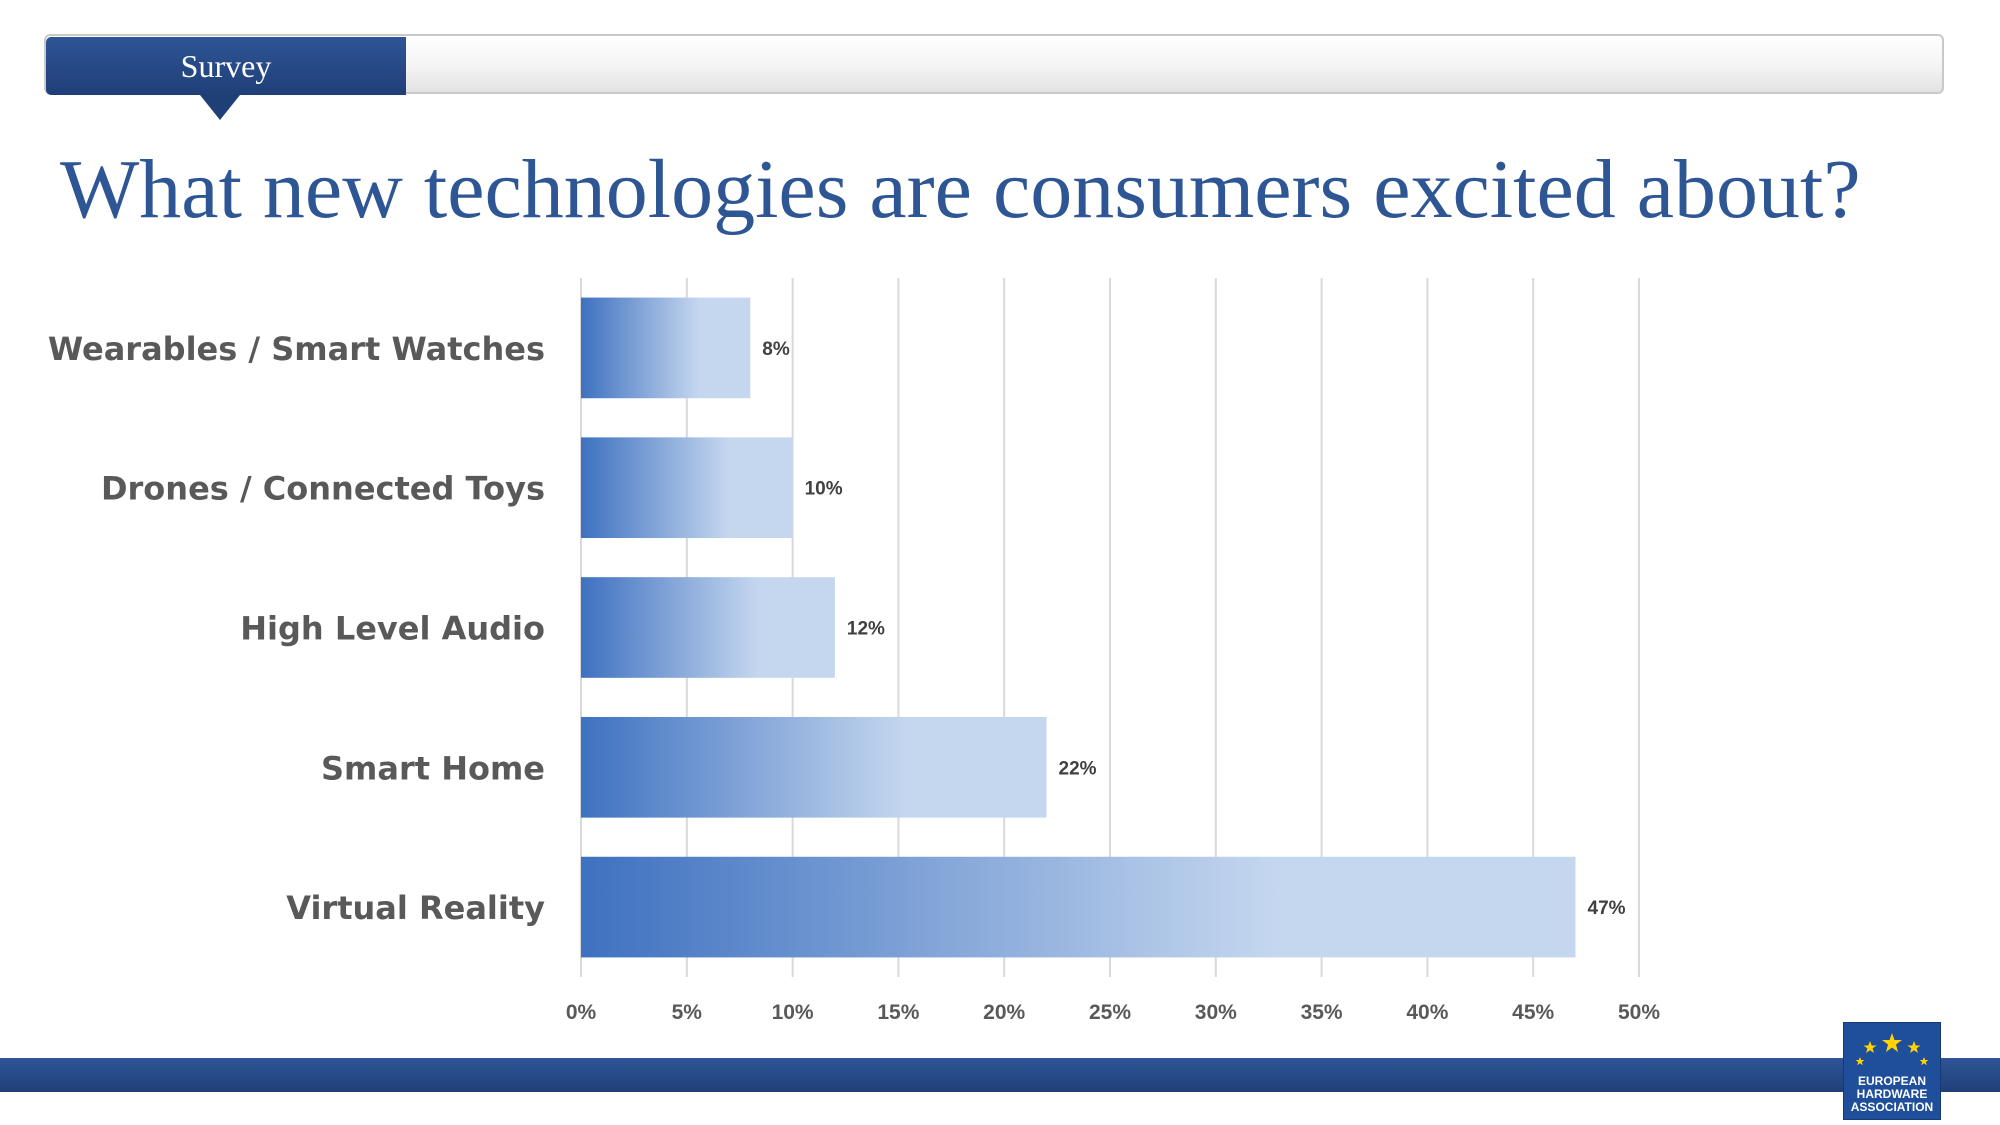  What do you see at coordinates (433, 768) in the screenshot?
I see `category-label: Smart Home` at bounding box center [433, 768].